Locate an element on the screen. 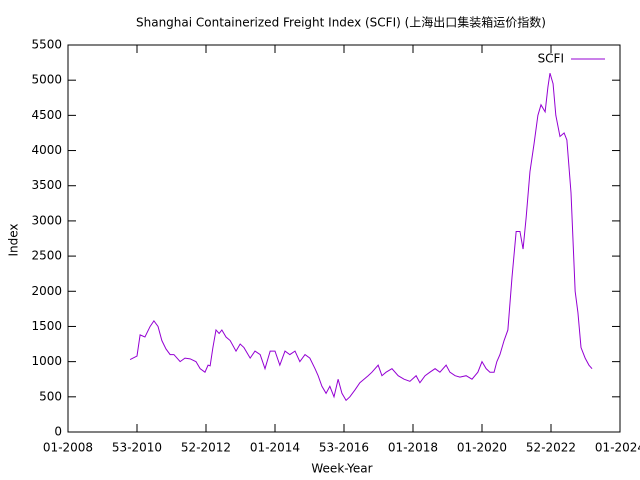  y-tick-label: 5000 is located at coordinates (46, 80).